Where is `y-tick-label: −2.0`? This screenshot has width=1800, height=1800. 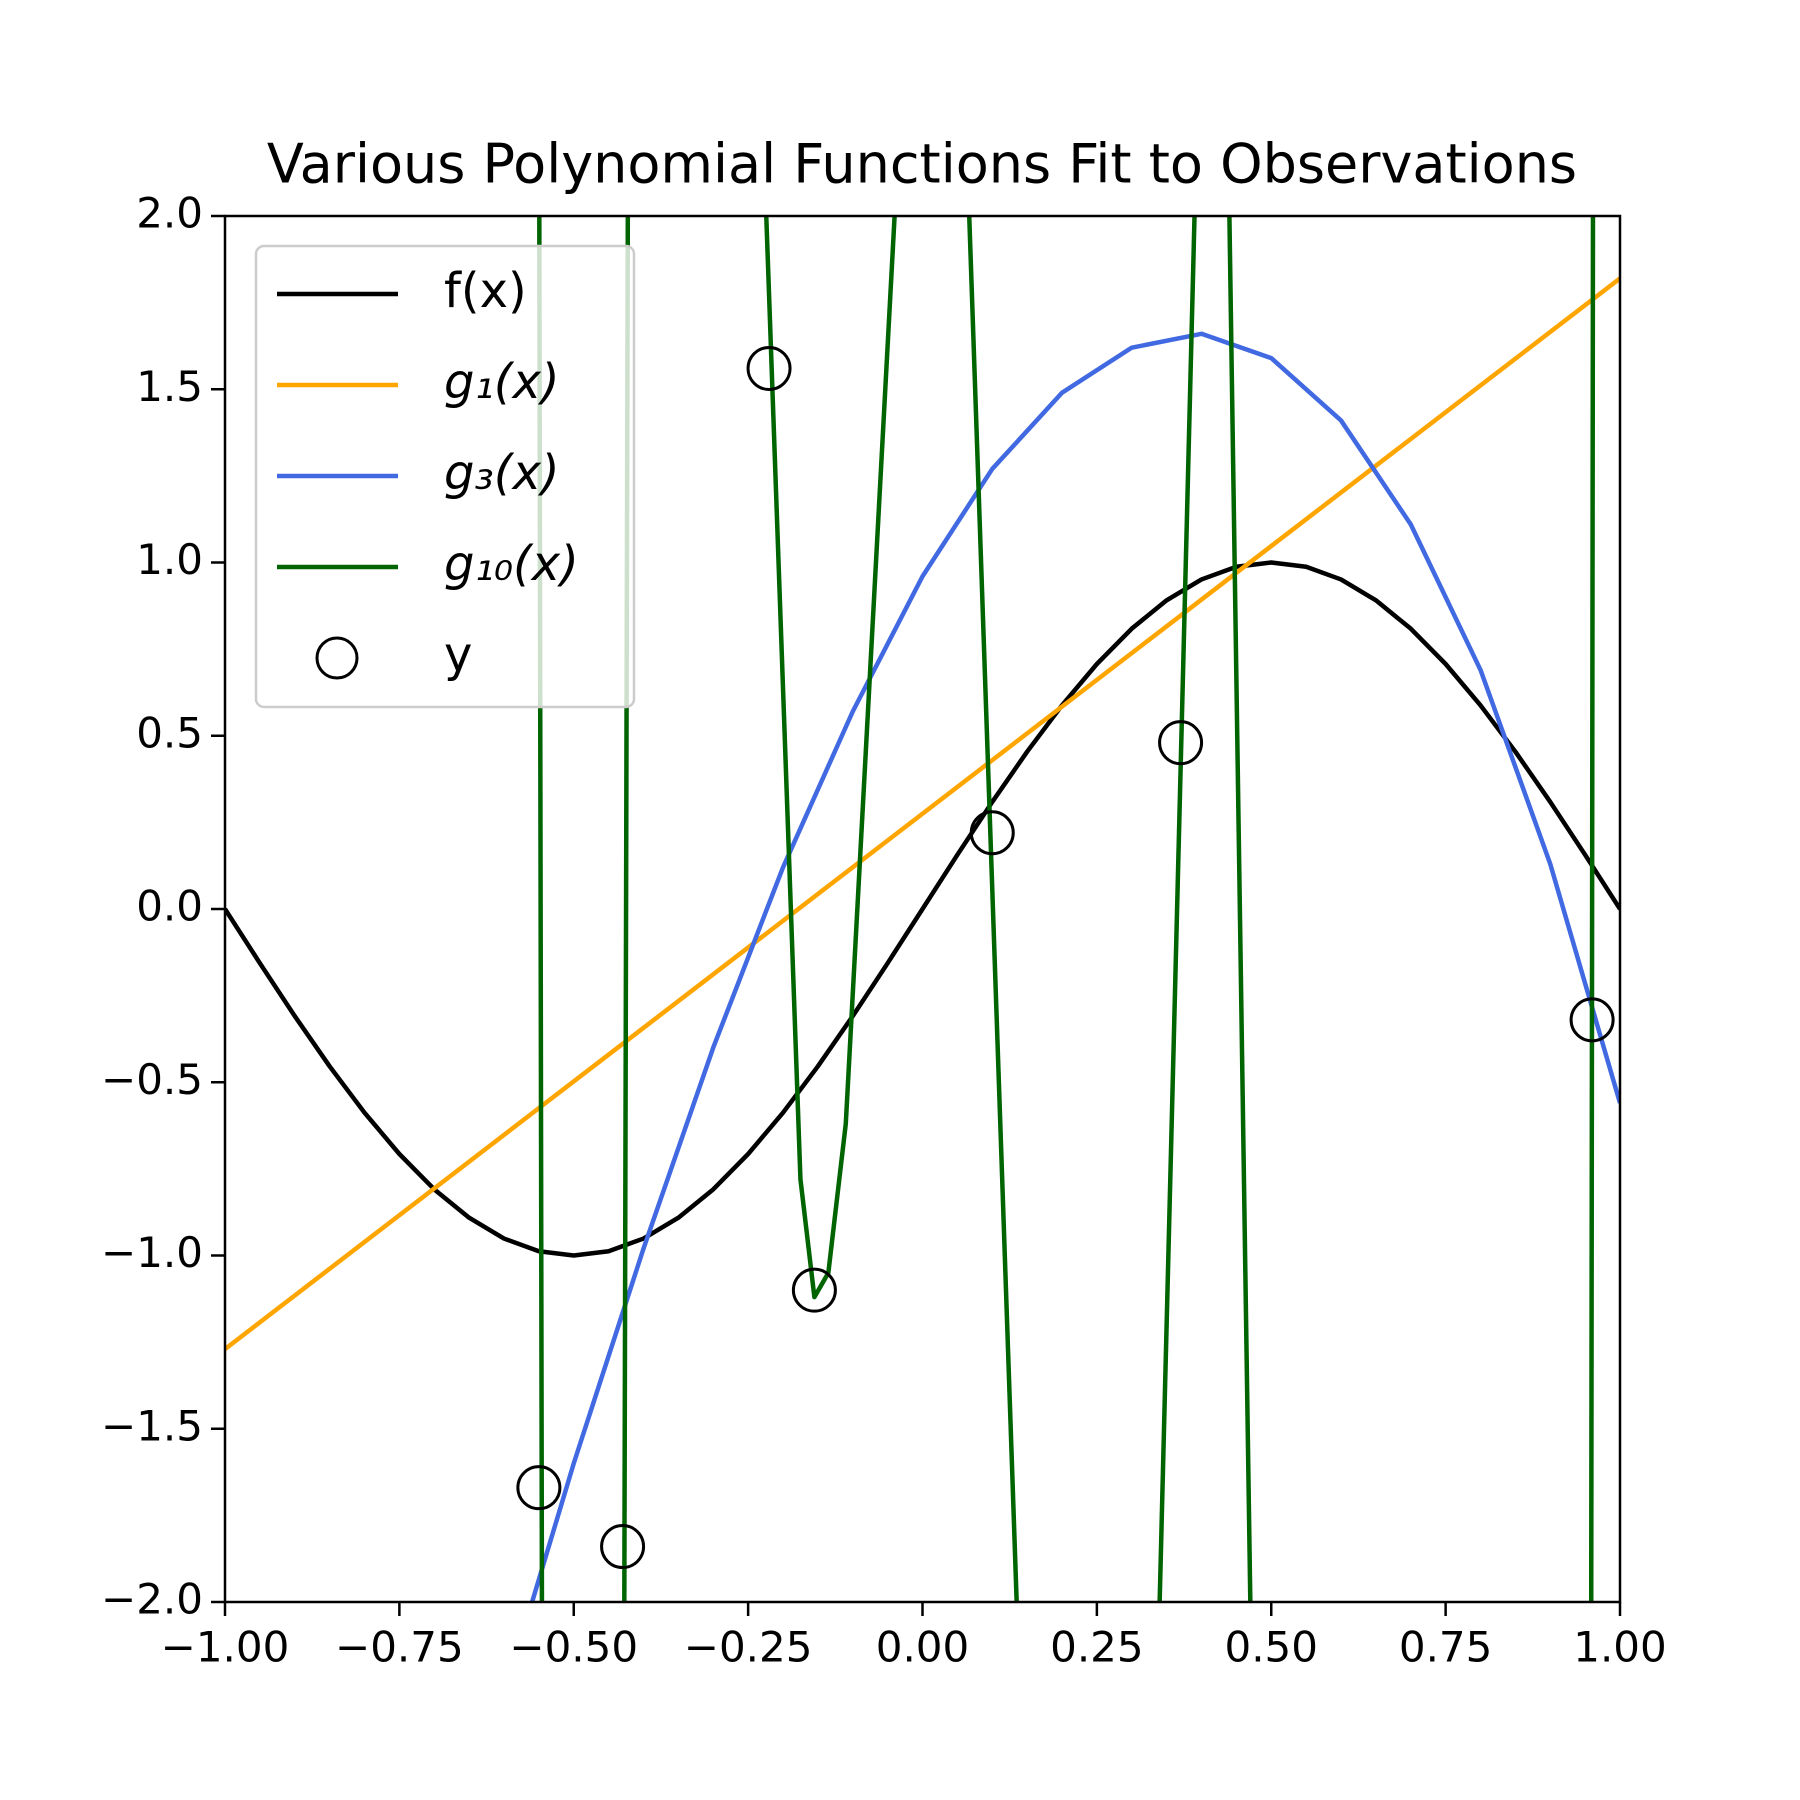 y-tick-label: −2.0 is located at coordinates (152, 1599).